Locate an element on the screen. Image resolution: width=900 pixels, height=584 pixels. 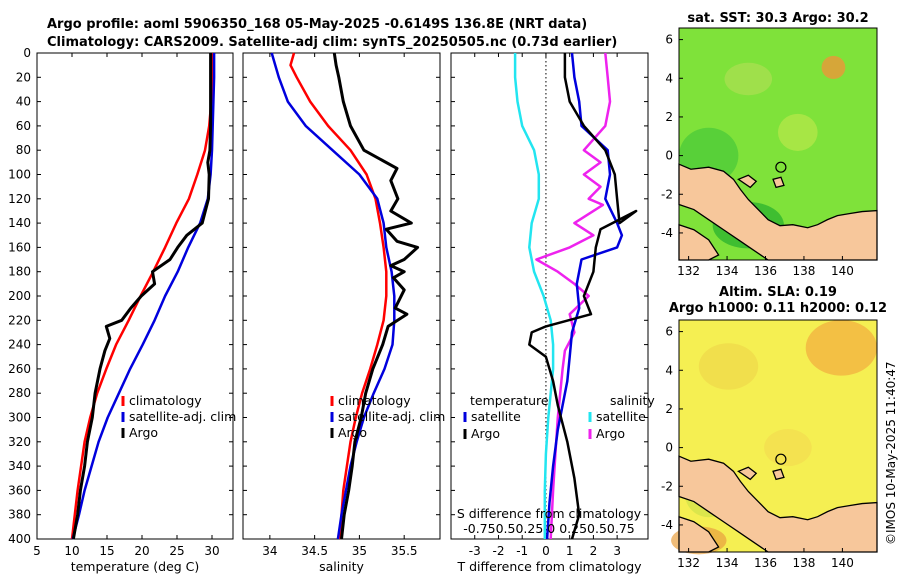
x-tick-label: 15 is located at coordinates (106, 551).